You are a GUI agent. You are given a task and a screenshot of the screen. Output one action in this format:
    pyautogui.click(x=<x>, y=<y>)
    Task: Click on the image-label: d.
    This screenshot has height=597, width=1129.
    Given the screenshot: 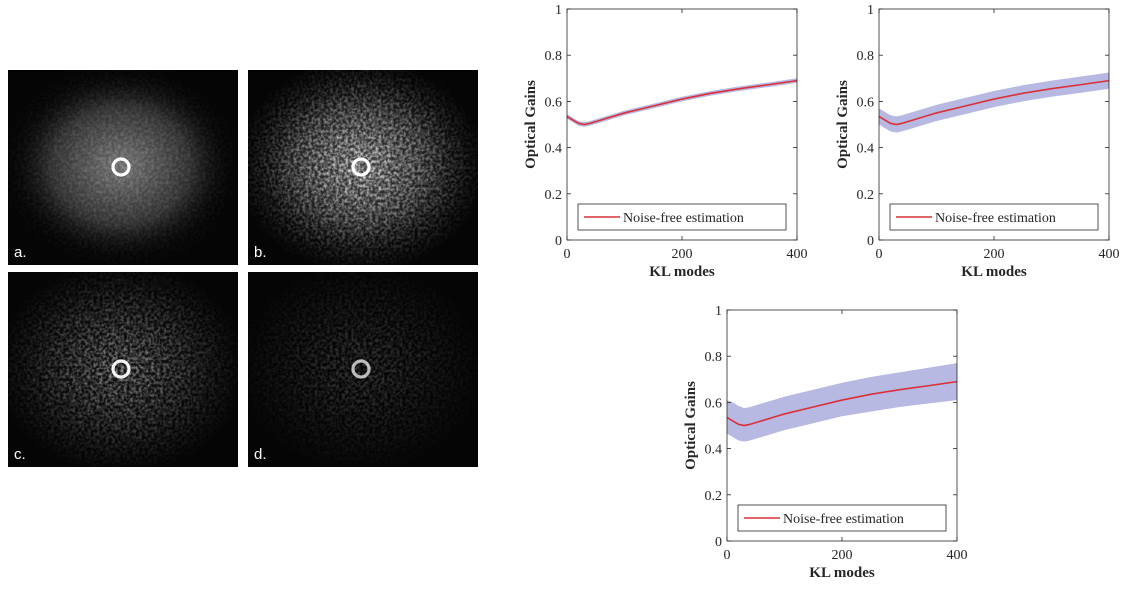 What is the action you would take?
    pyautogui.click(x=260, y=454)
    